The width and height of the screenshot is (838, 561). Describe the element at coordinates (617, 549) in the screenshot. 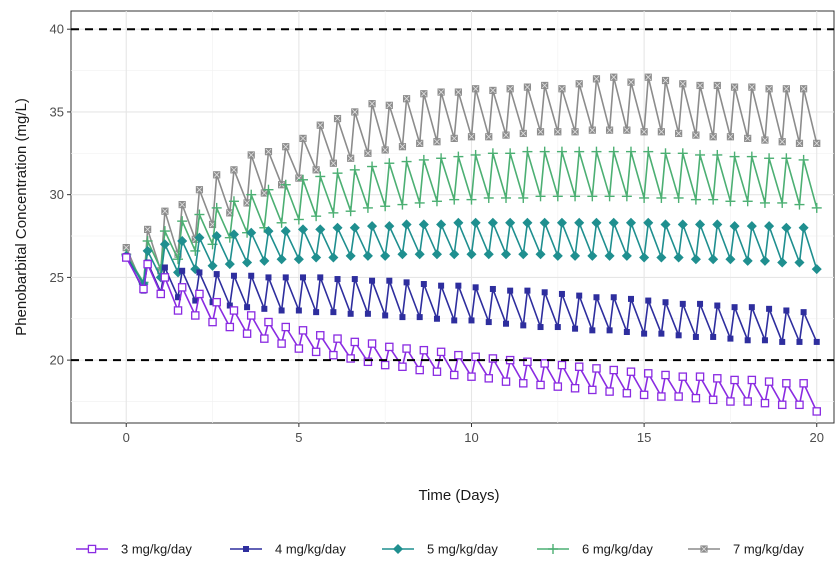

I see `legend-label: 6 mg/kg/day` at that location.